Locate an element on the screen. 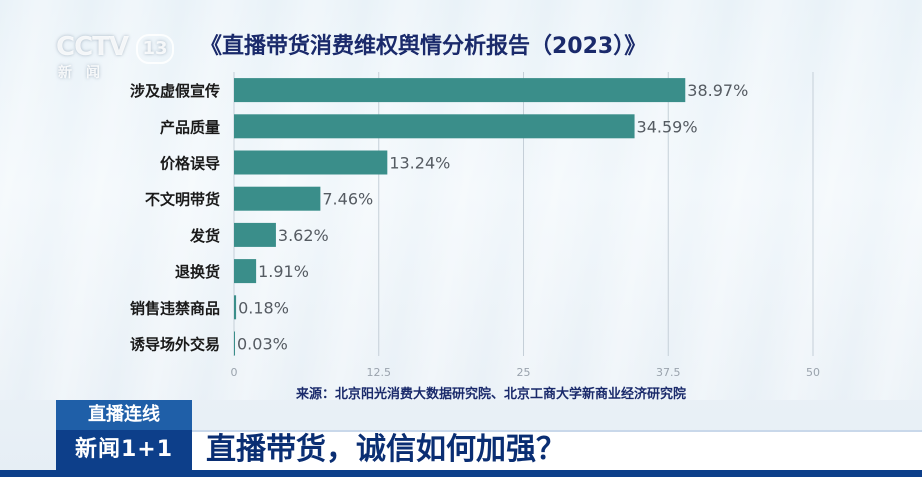 This screenshot has width=922, height=477. x-tick-label: 50 is located at coordinates (813, 372).